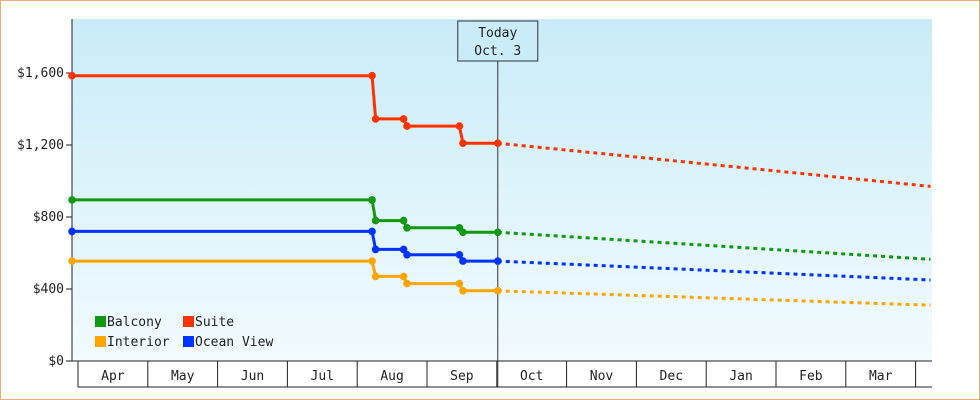 This screenshot has width=980, height=400. Describe the element at coordinates (740, 376) in the screenshot. I see `month-label: Jan` at that location.